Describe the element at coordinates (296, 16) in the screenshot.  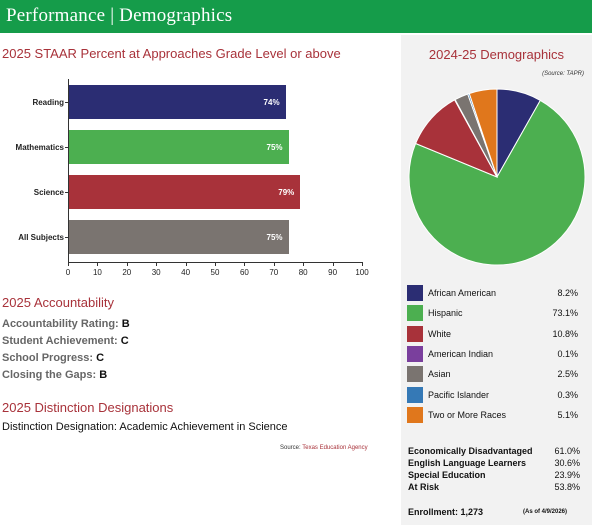
I see `header-bar: Performance | Demographics` at that location.